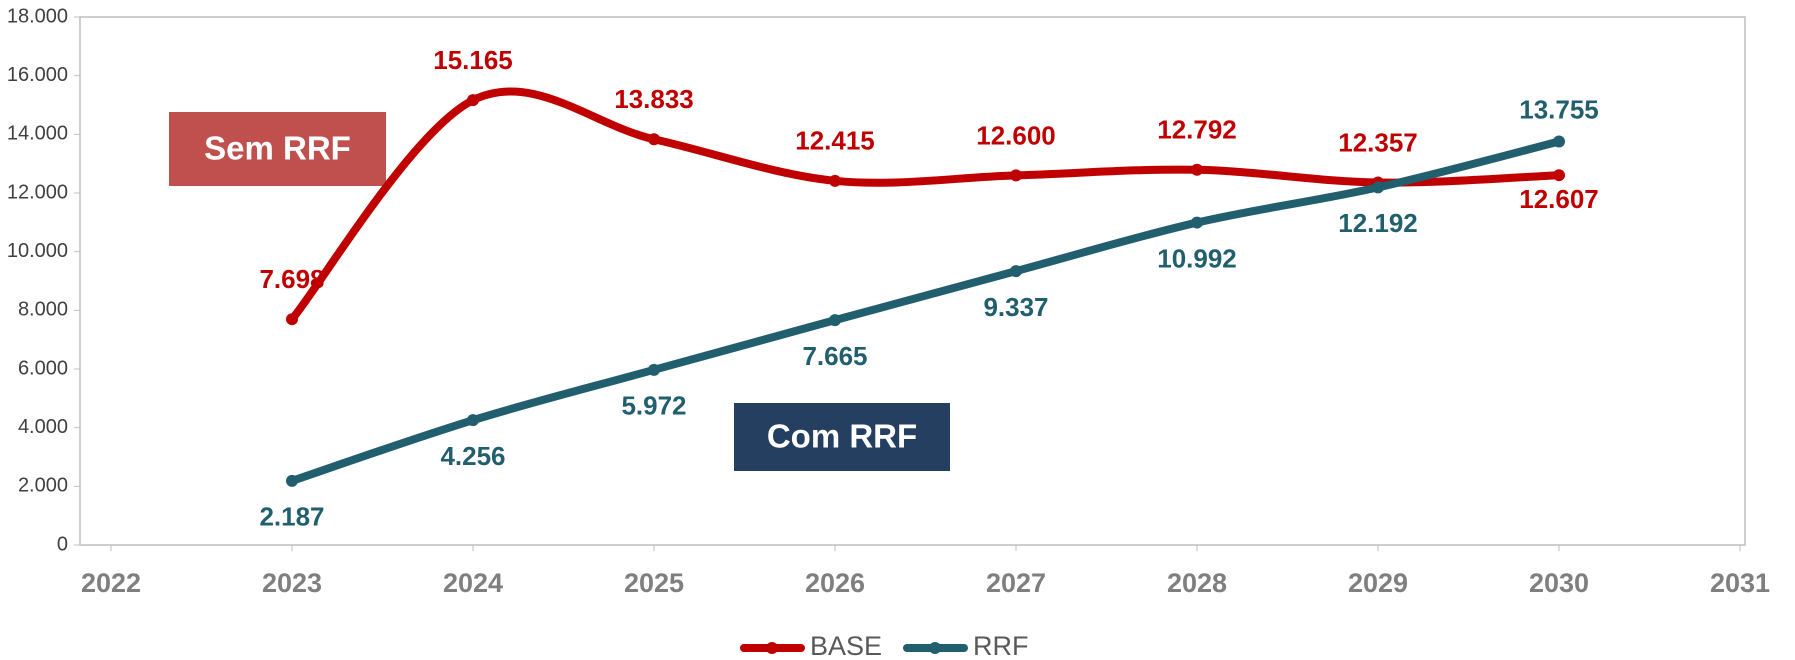  I want to click on data-label: 12.607, so click(1559, 199).